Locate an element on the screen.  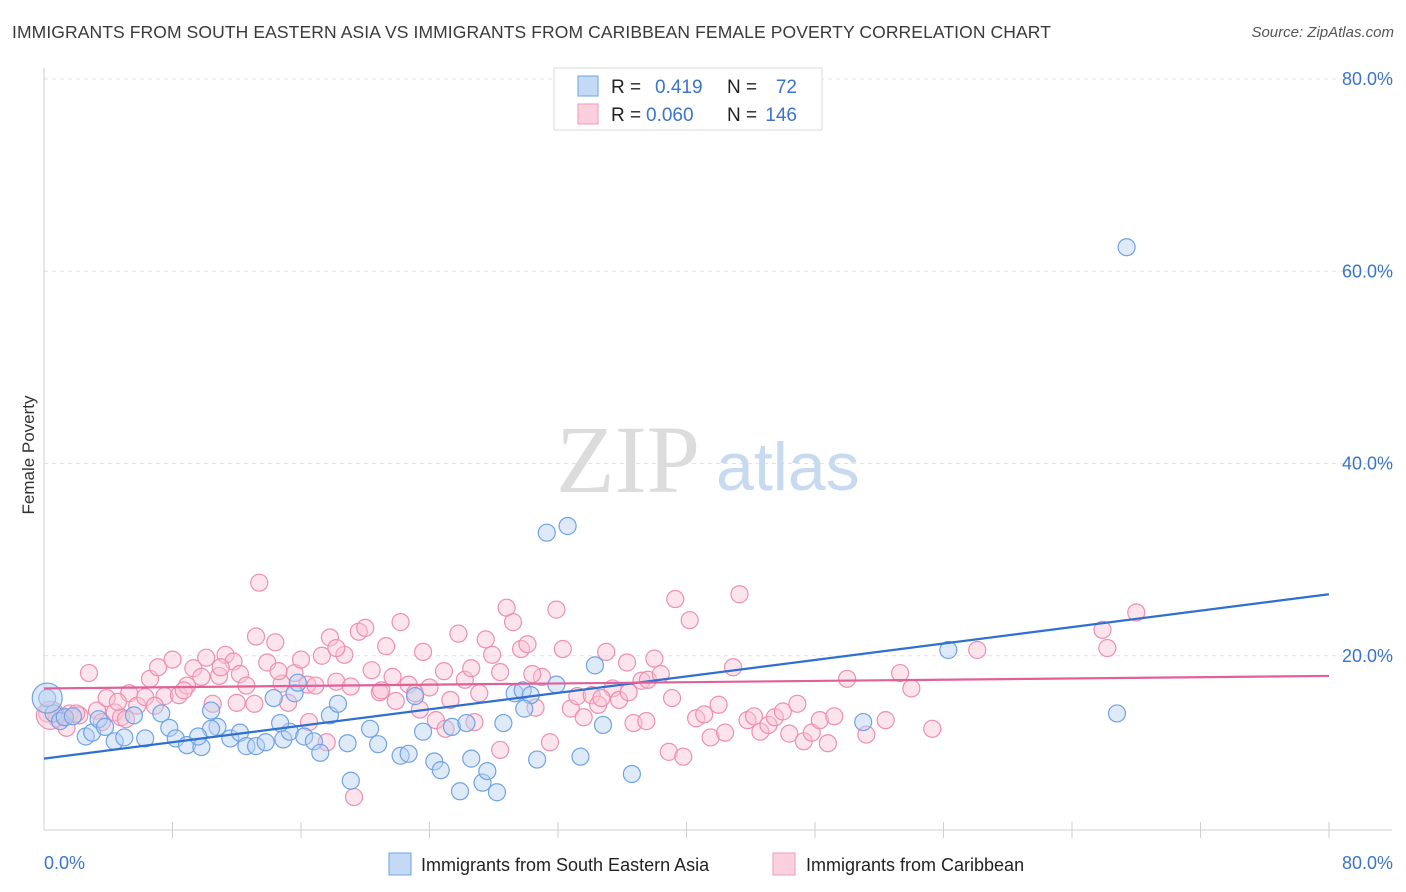
legend-box is located at coordinates (688, 99).